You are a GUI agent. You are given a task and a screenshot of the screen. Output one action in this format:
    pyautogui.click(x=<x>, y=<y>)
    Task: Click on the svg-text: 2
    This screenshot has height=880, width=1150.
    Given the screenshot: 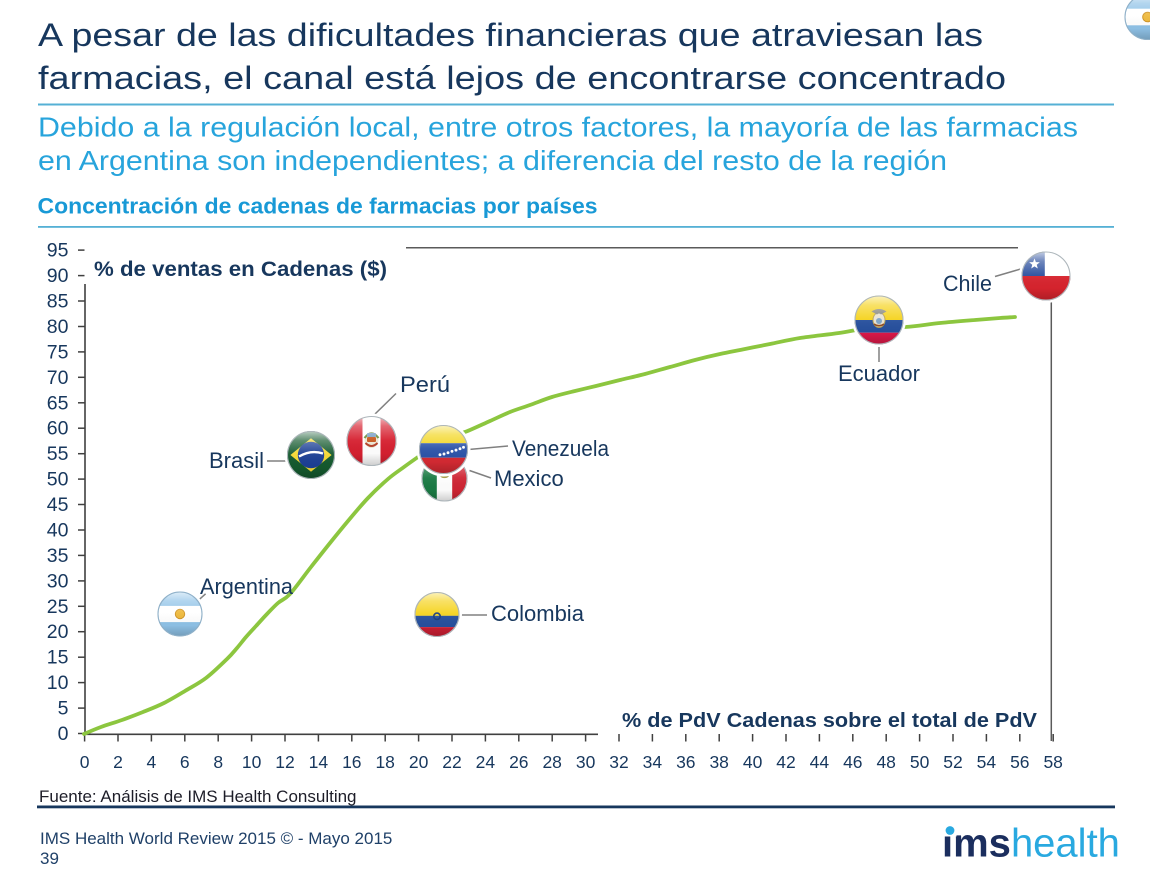 What is the action you would take?
    pyautogui.click(x=118, y=762)
    